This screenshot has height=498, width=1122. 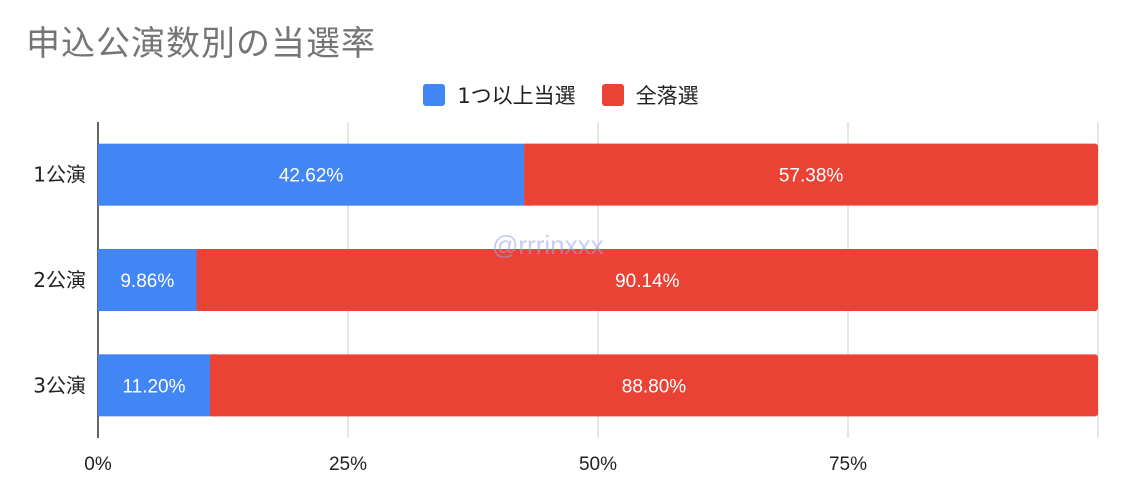 I want to click on data-label: 88.80%, so click(x=654, y=386).